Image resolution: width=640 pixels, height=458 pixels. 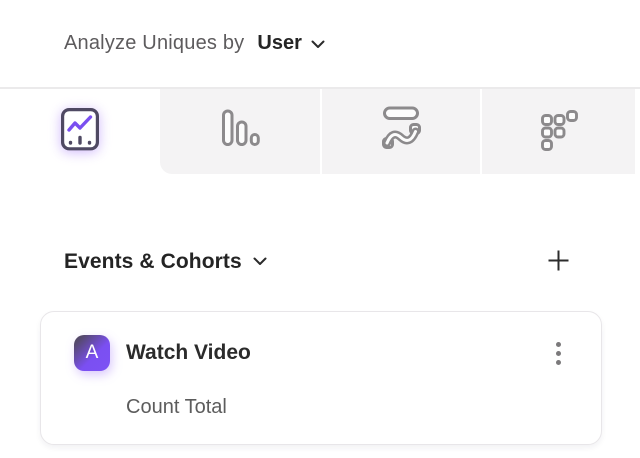 I want to click on tab-retention, so click(x=560, y=131).